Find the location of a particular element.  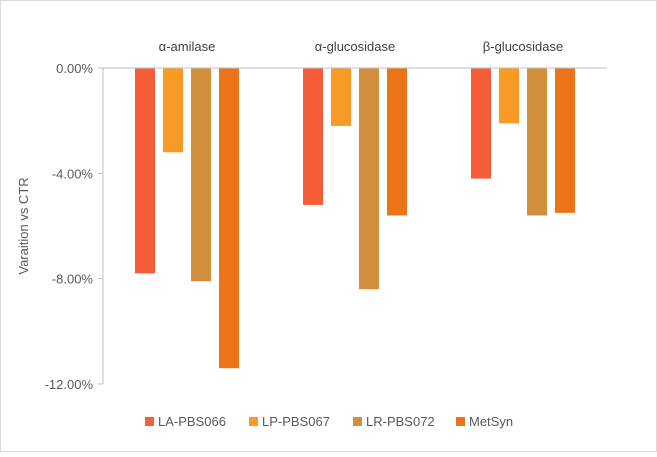

y-tick-label: -4.00% is located at coordinates (73, 173).